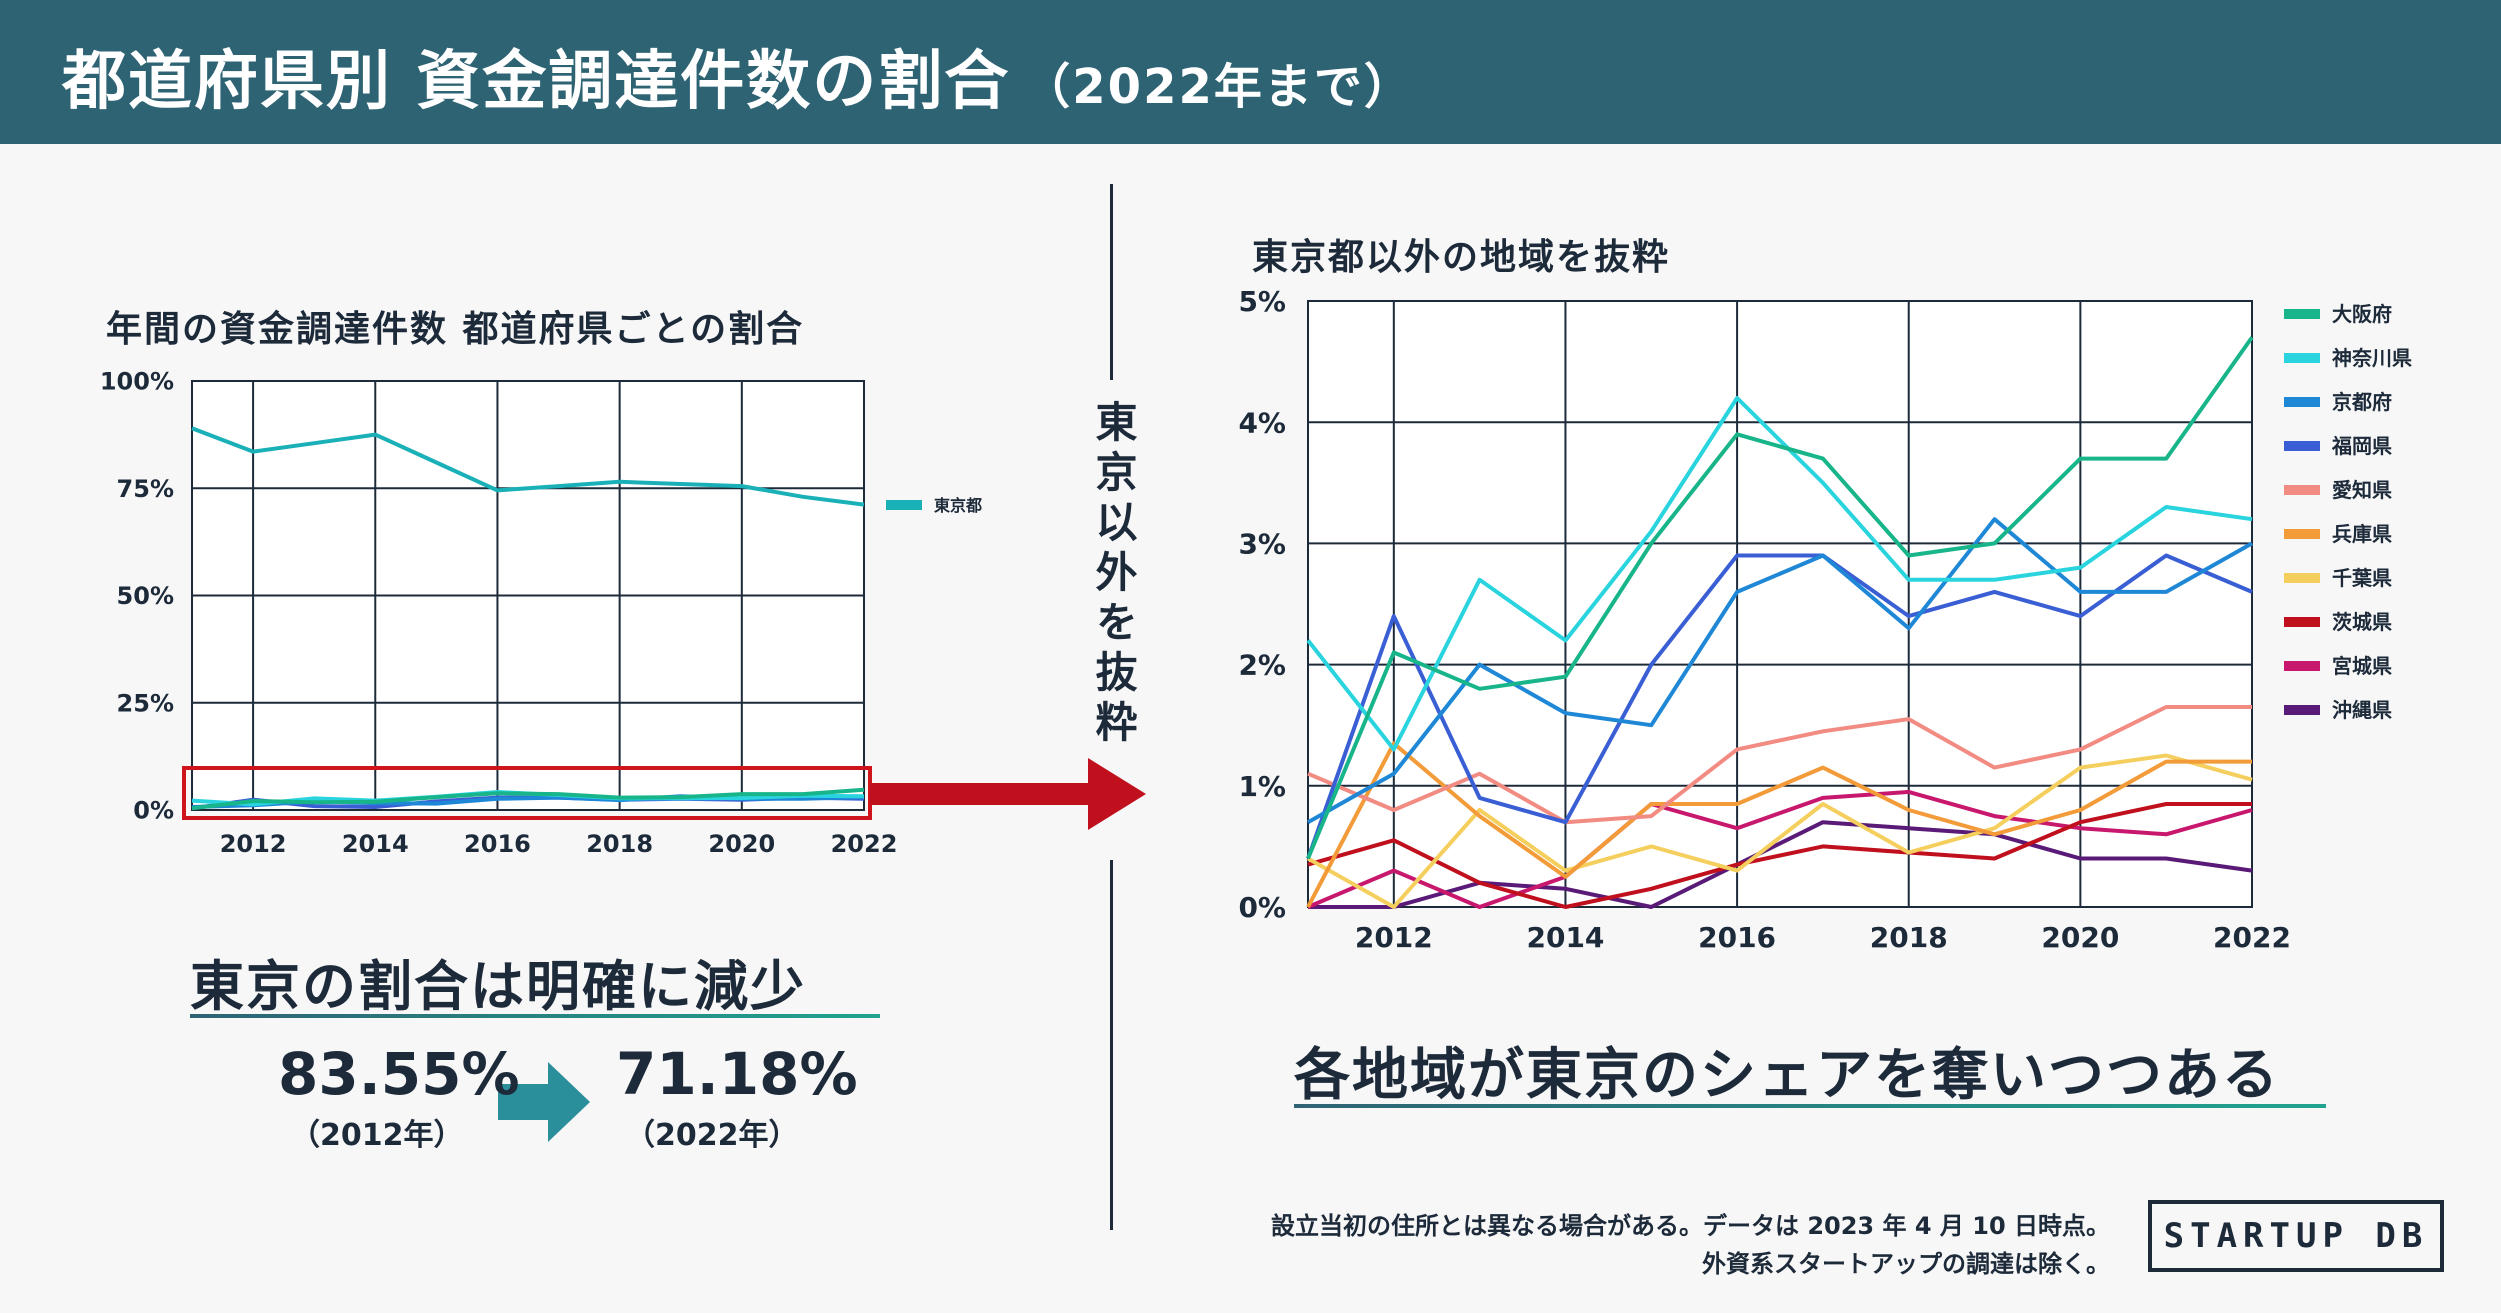 The width and height of the screenshot is (2501, 1313). I want to click on y-tick-label: 25%, so click(145, 703).